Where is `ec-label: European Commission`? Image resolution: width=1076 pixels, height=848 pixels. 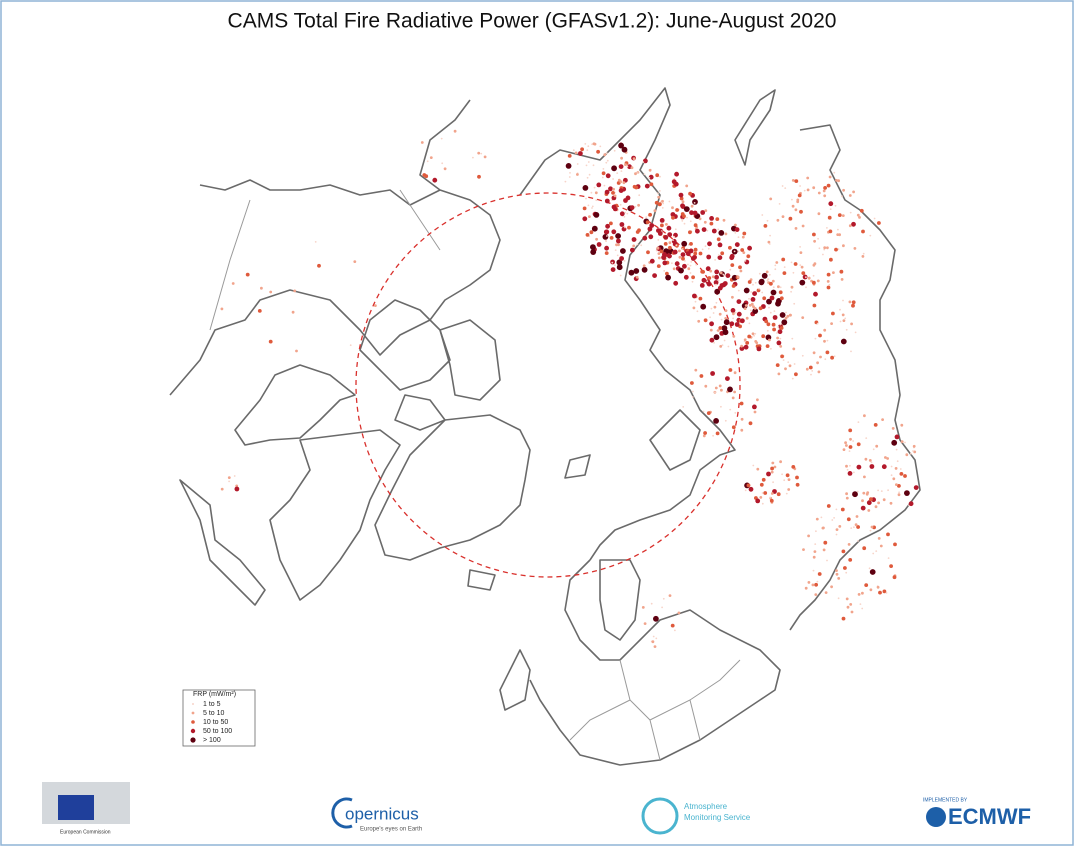
ec-label: European Commission is located at coordinates (85, 832).